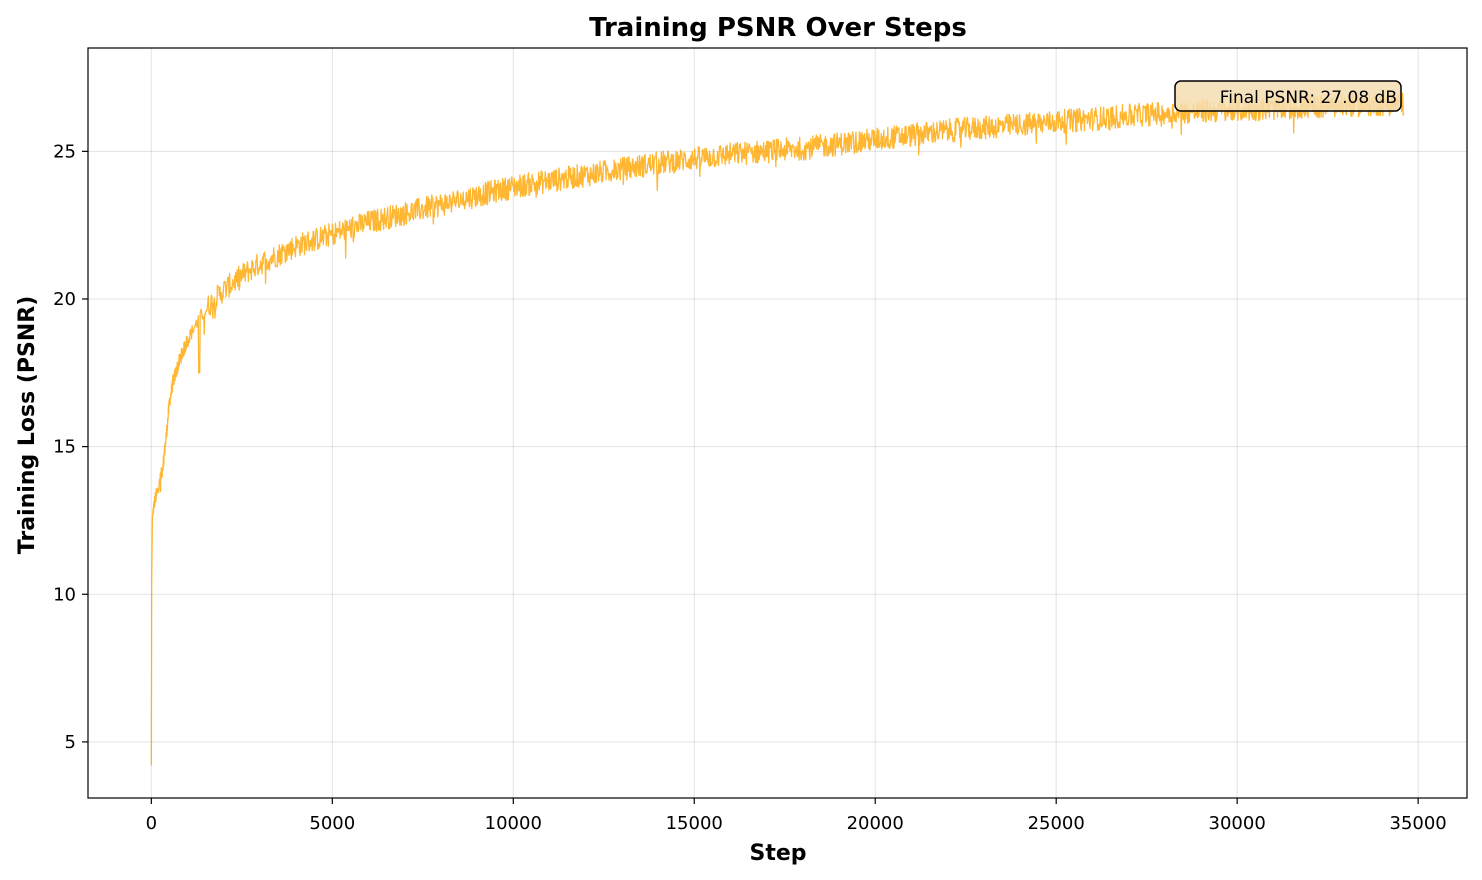  I want to click on y-tick-label: 5, so click(70, 742).